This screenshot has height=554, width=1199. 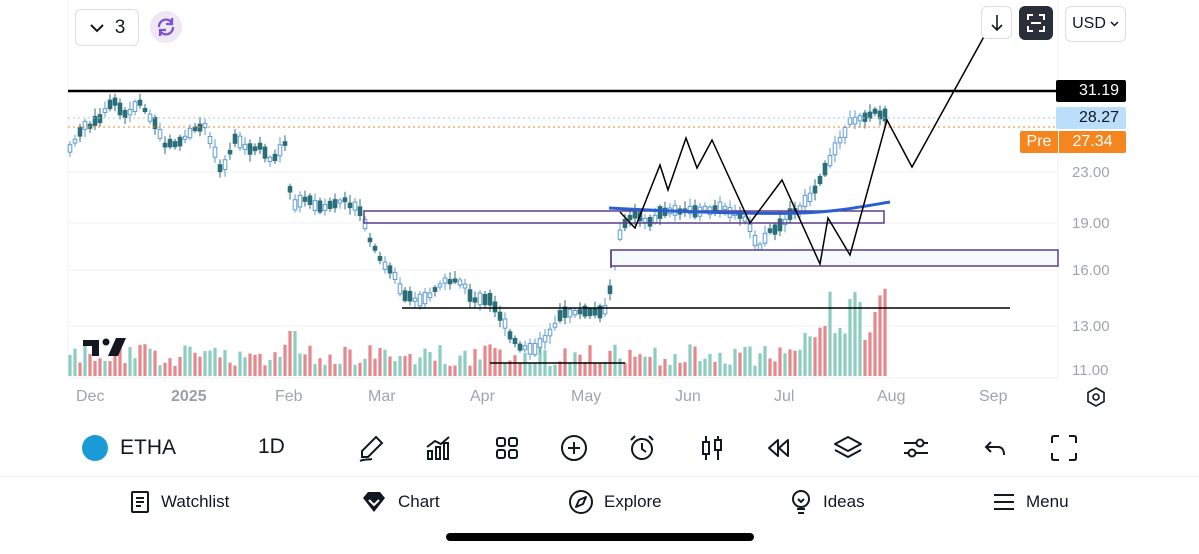 I want to click on refresh-button, so click(x=166, y=27).